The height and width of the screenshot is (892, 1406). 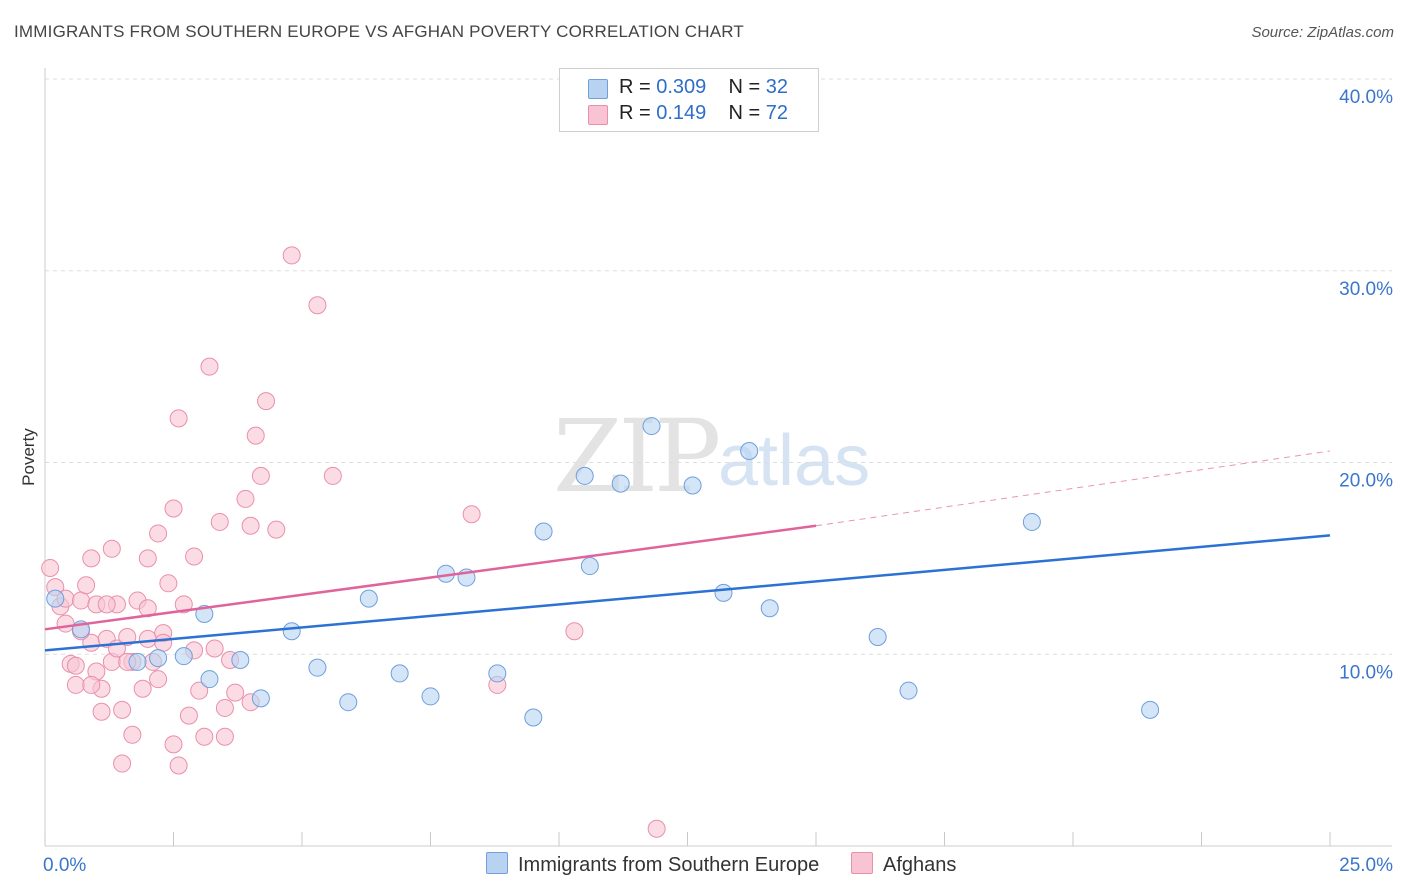 What do you see at coordinates (669, 865) in the screenshot?
I see `bottom-legend-label: Immigrants from Southern Europe` at bounding box center [669, 865].